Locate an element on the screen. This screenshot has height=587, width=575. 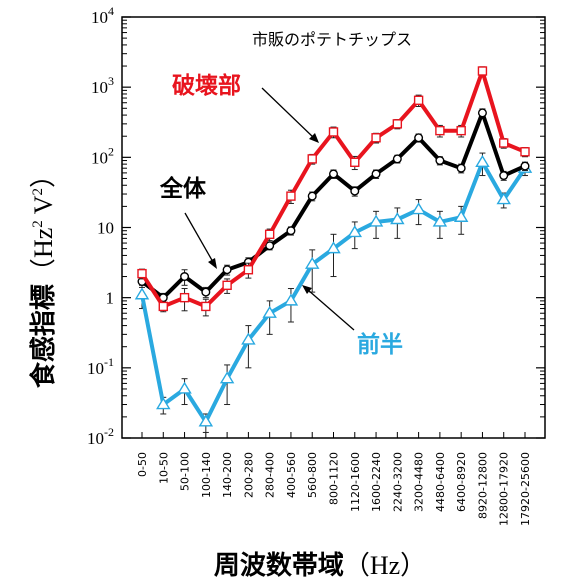
x-tick-label: 280-400 is located at coordinates (270, 475).